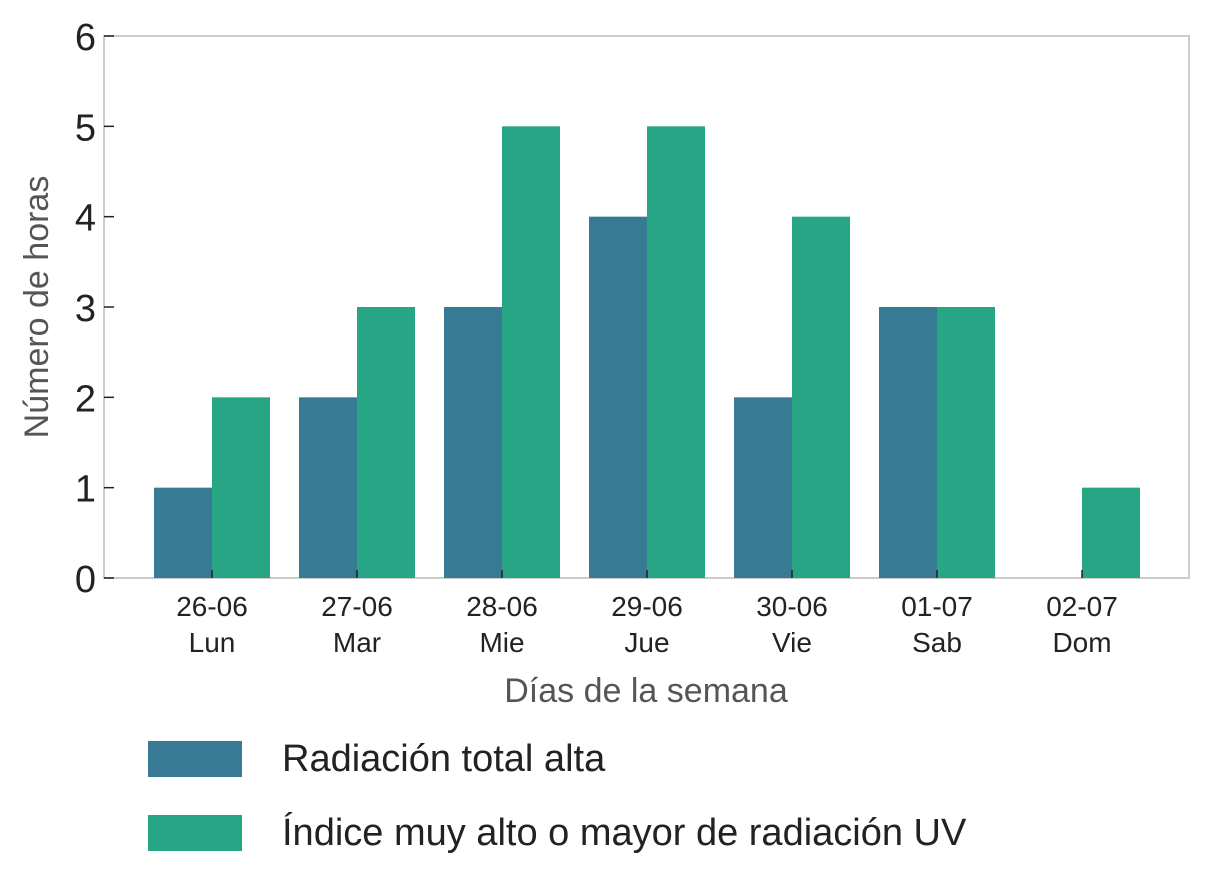  Describe the element at coordinates (85, 580) in the screenshot. I see `y-tick-label-0: 0` at that location.